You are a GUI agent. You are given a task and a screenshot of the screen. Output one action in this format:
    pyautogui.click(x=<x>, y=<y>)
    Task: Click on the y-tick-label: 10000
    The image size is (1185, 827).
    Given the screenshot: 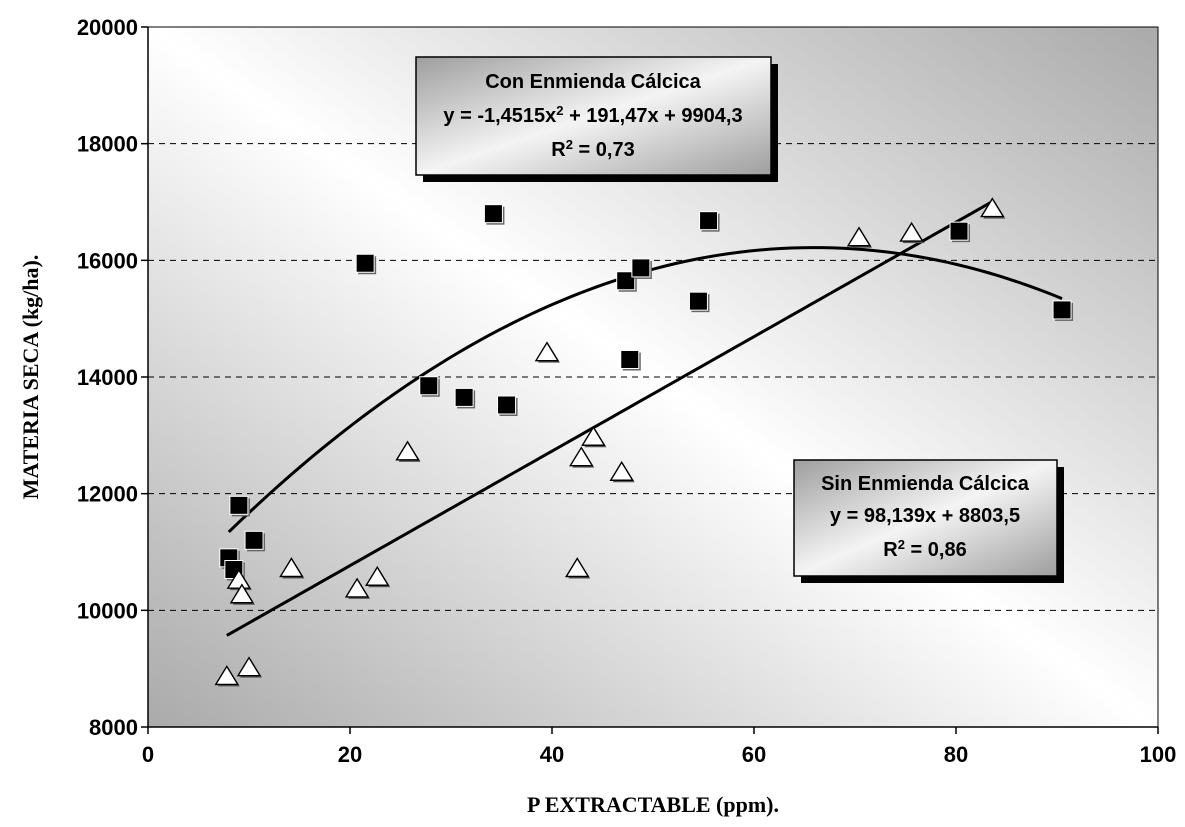 What is the action you would take?
    pyautogui.click(x=107, y=610)
    